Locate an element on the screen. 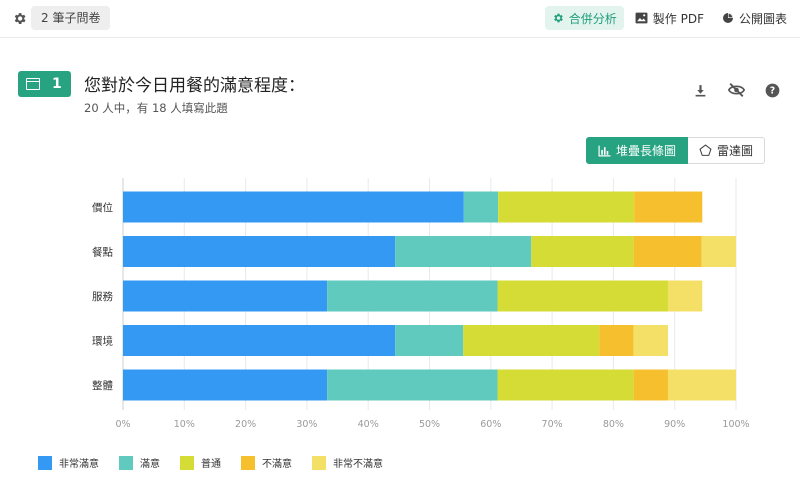 The height and width of the screenshot is (491, 800). legend-item: 不滿意 is located at coordinates (266, 462).